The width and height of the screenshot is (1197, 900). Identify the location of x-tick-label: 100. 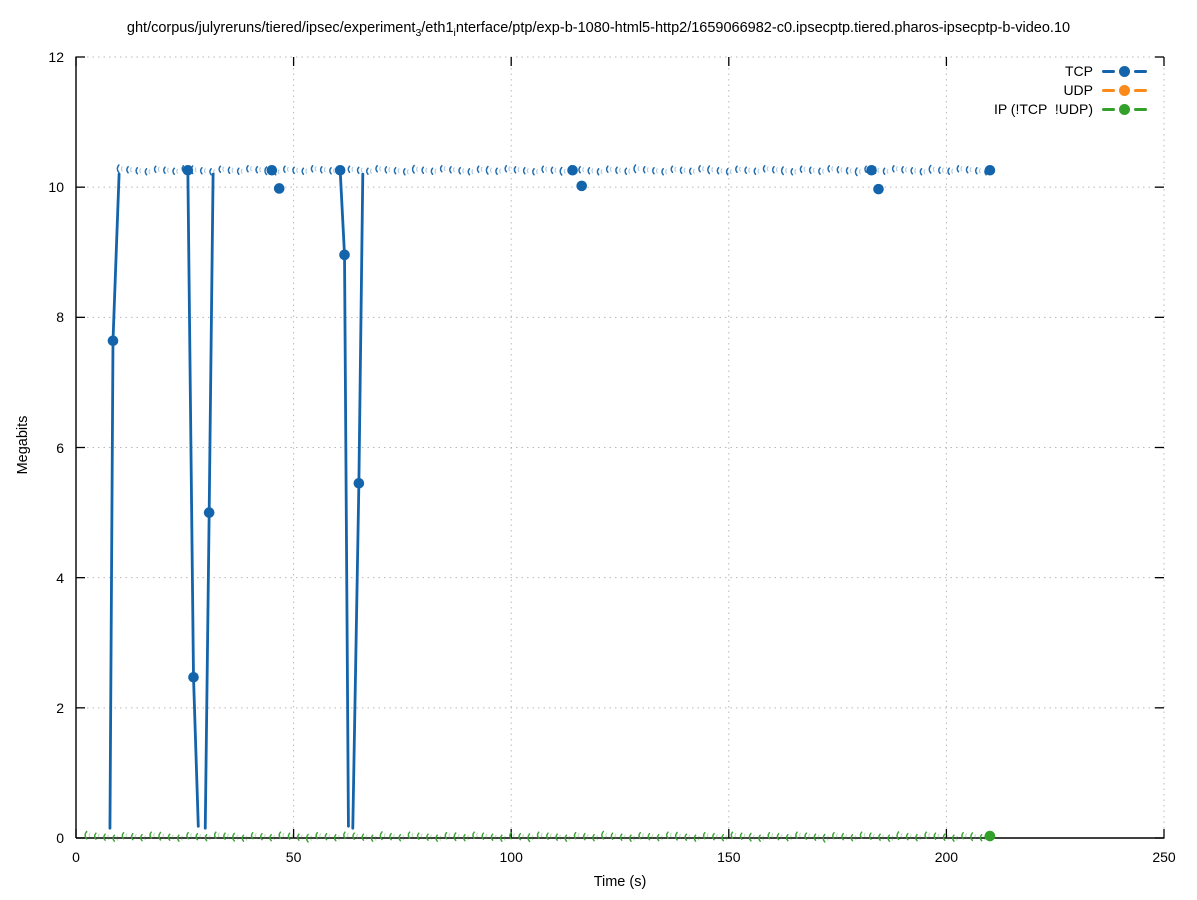
(511, 857).